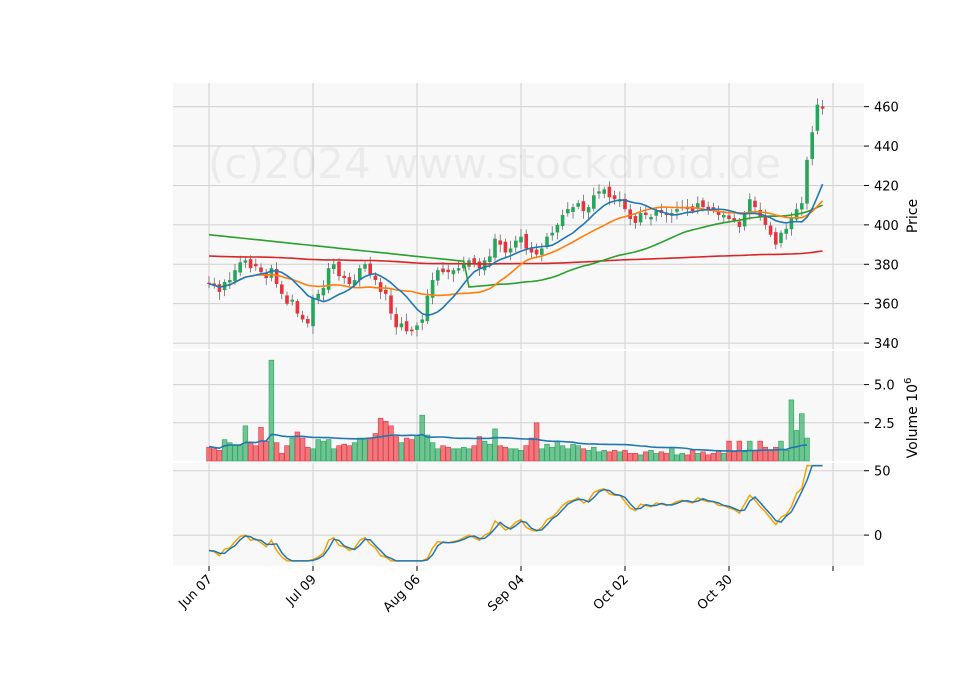 Image resolution: width=960 pixels, height=690 pixels. I want to click on ma-slow-line, so click(515, 246).